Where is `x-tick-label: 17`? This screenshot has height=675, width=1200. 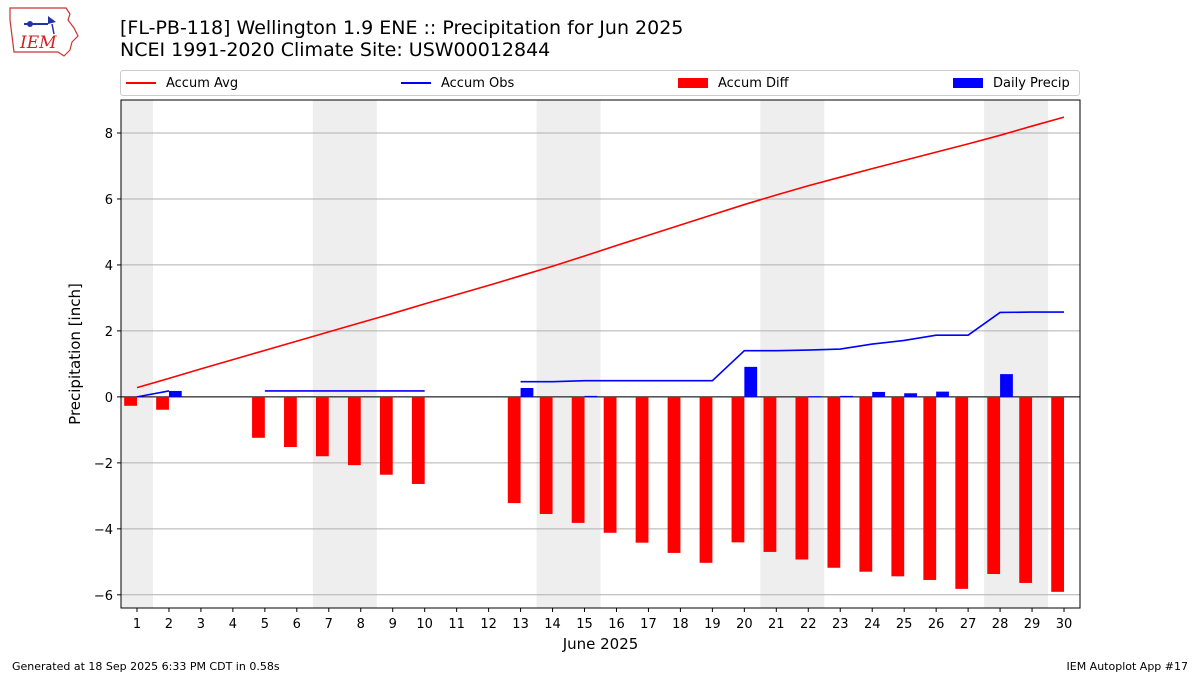 x-tick-label: 17 is located at coordinates (648, 624).